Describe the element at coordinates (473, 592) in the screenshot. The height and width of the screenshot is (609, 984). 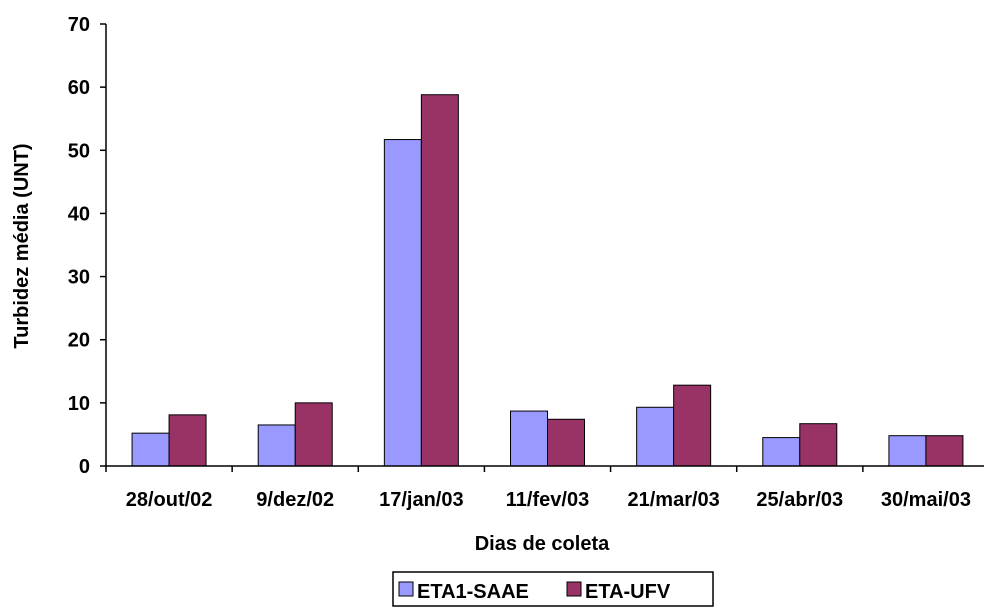
I see `legend-label-eta1-saae: ETA1-SAAE` at that location.